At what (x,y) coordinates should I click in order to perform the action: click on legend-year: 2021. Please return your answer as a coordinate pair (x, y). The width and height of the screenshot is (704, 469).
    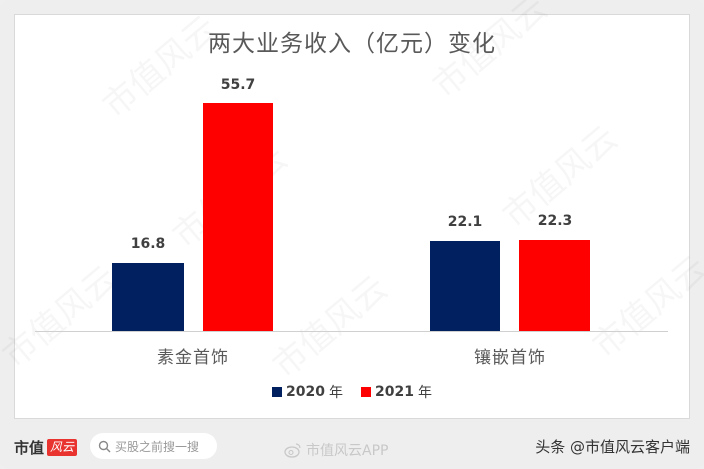
    Looking at the image, I should click on (394, 392).